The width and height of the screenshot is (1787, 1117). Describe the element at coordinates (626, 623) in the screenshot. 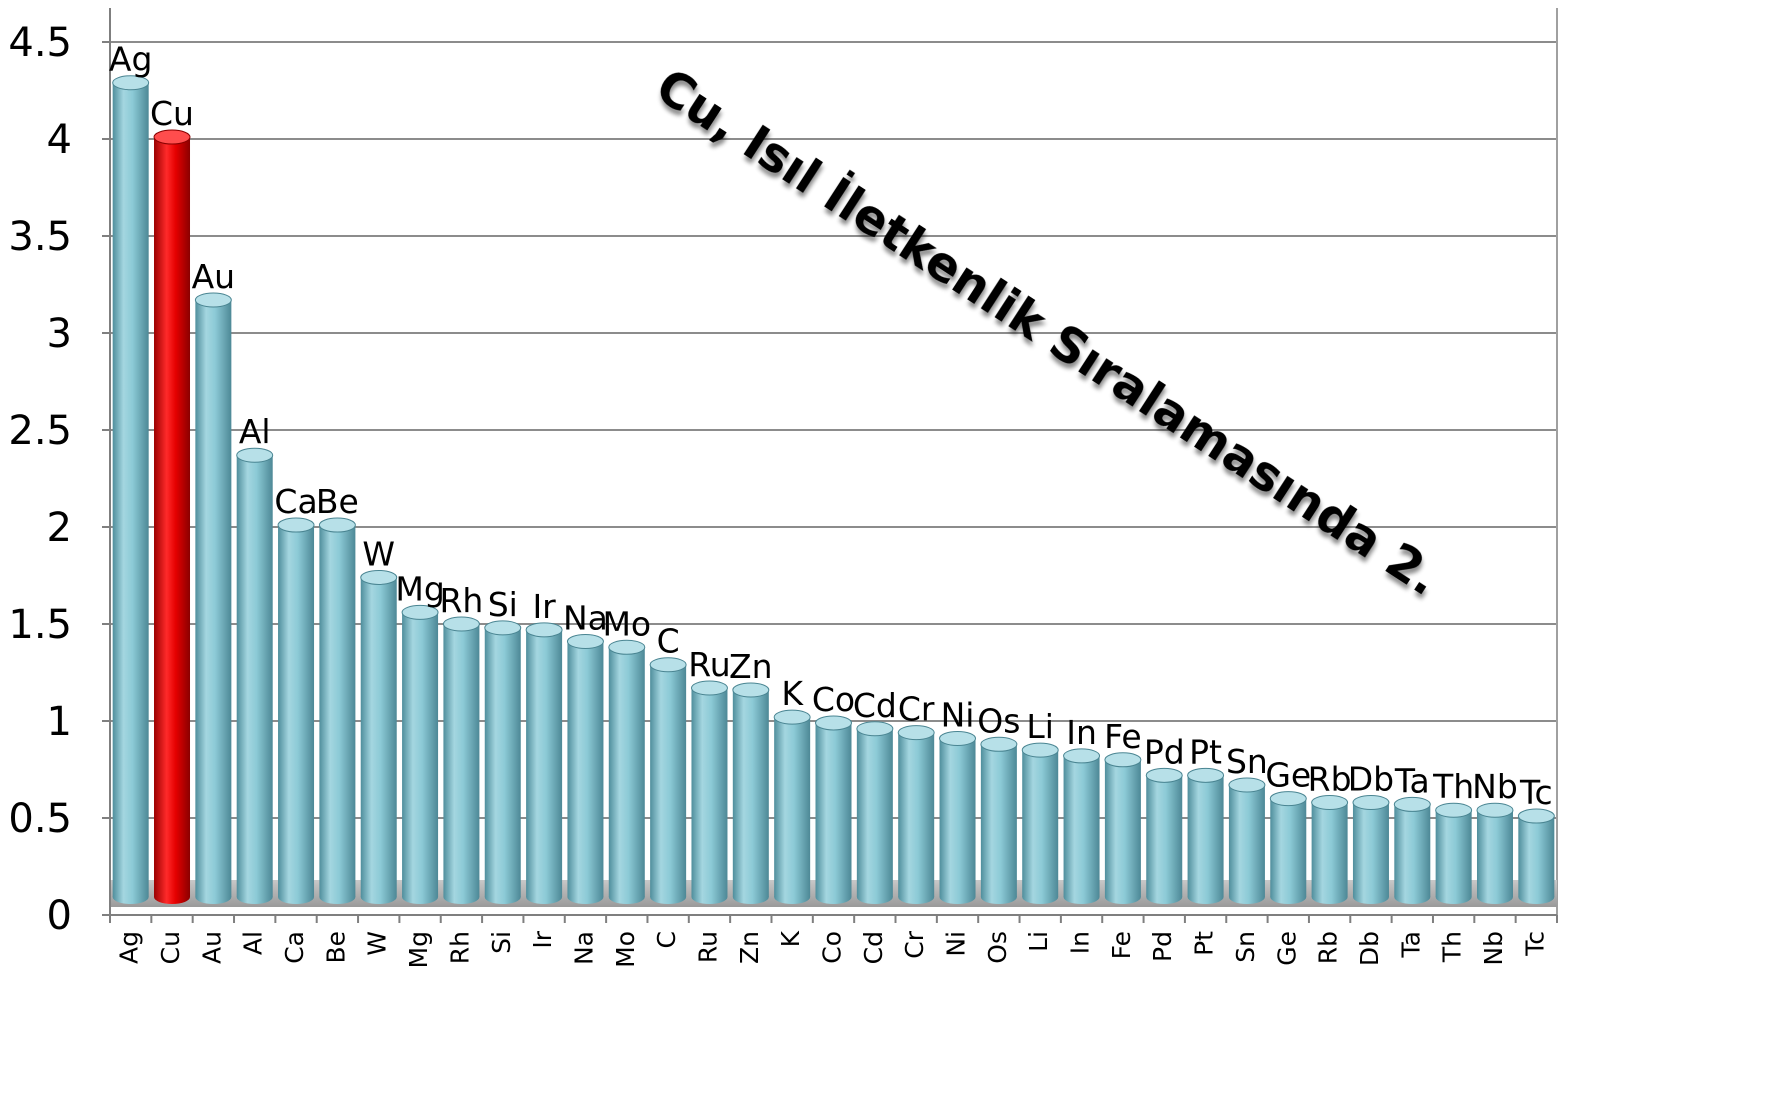

I see `data-label-mo: Mo` at that location.